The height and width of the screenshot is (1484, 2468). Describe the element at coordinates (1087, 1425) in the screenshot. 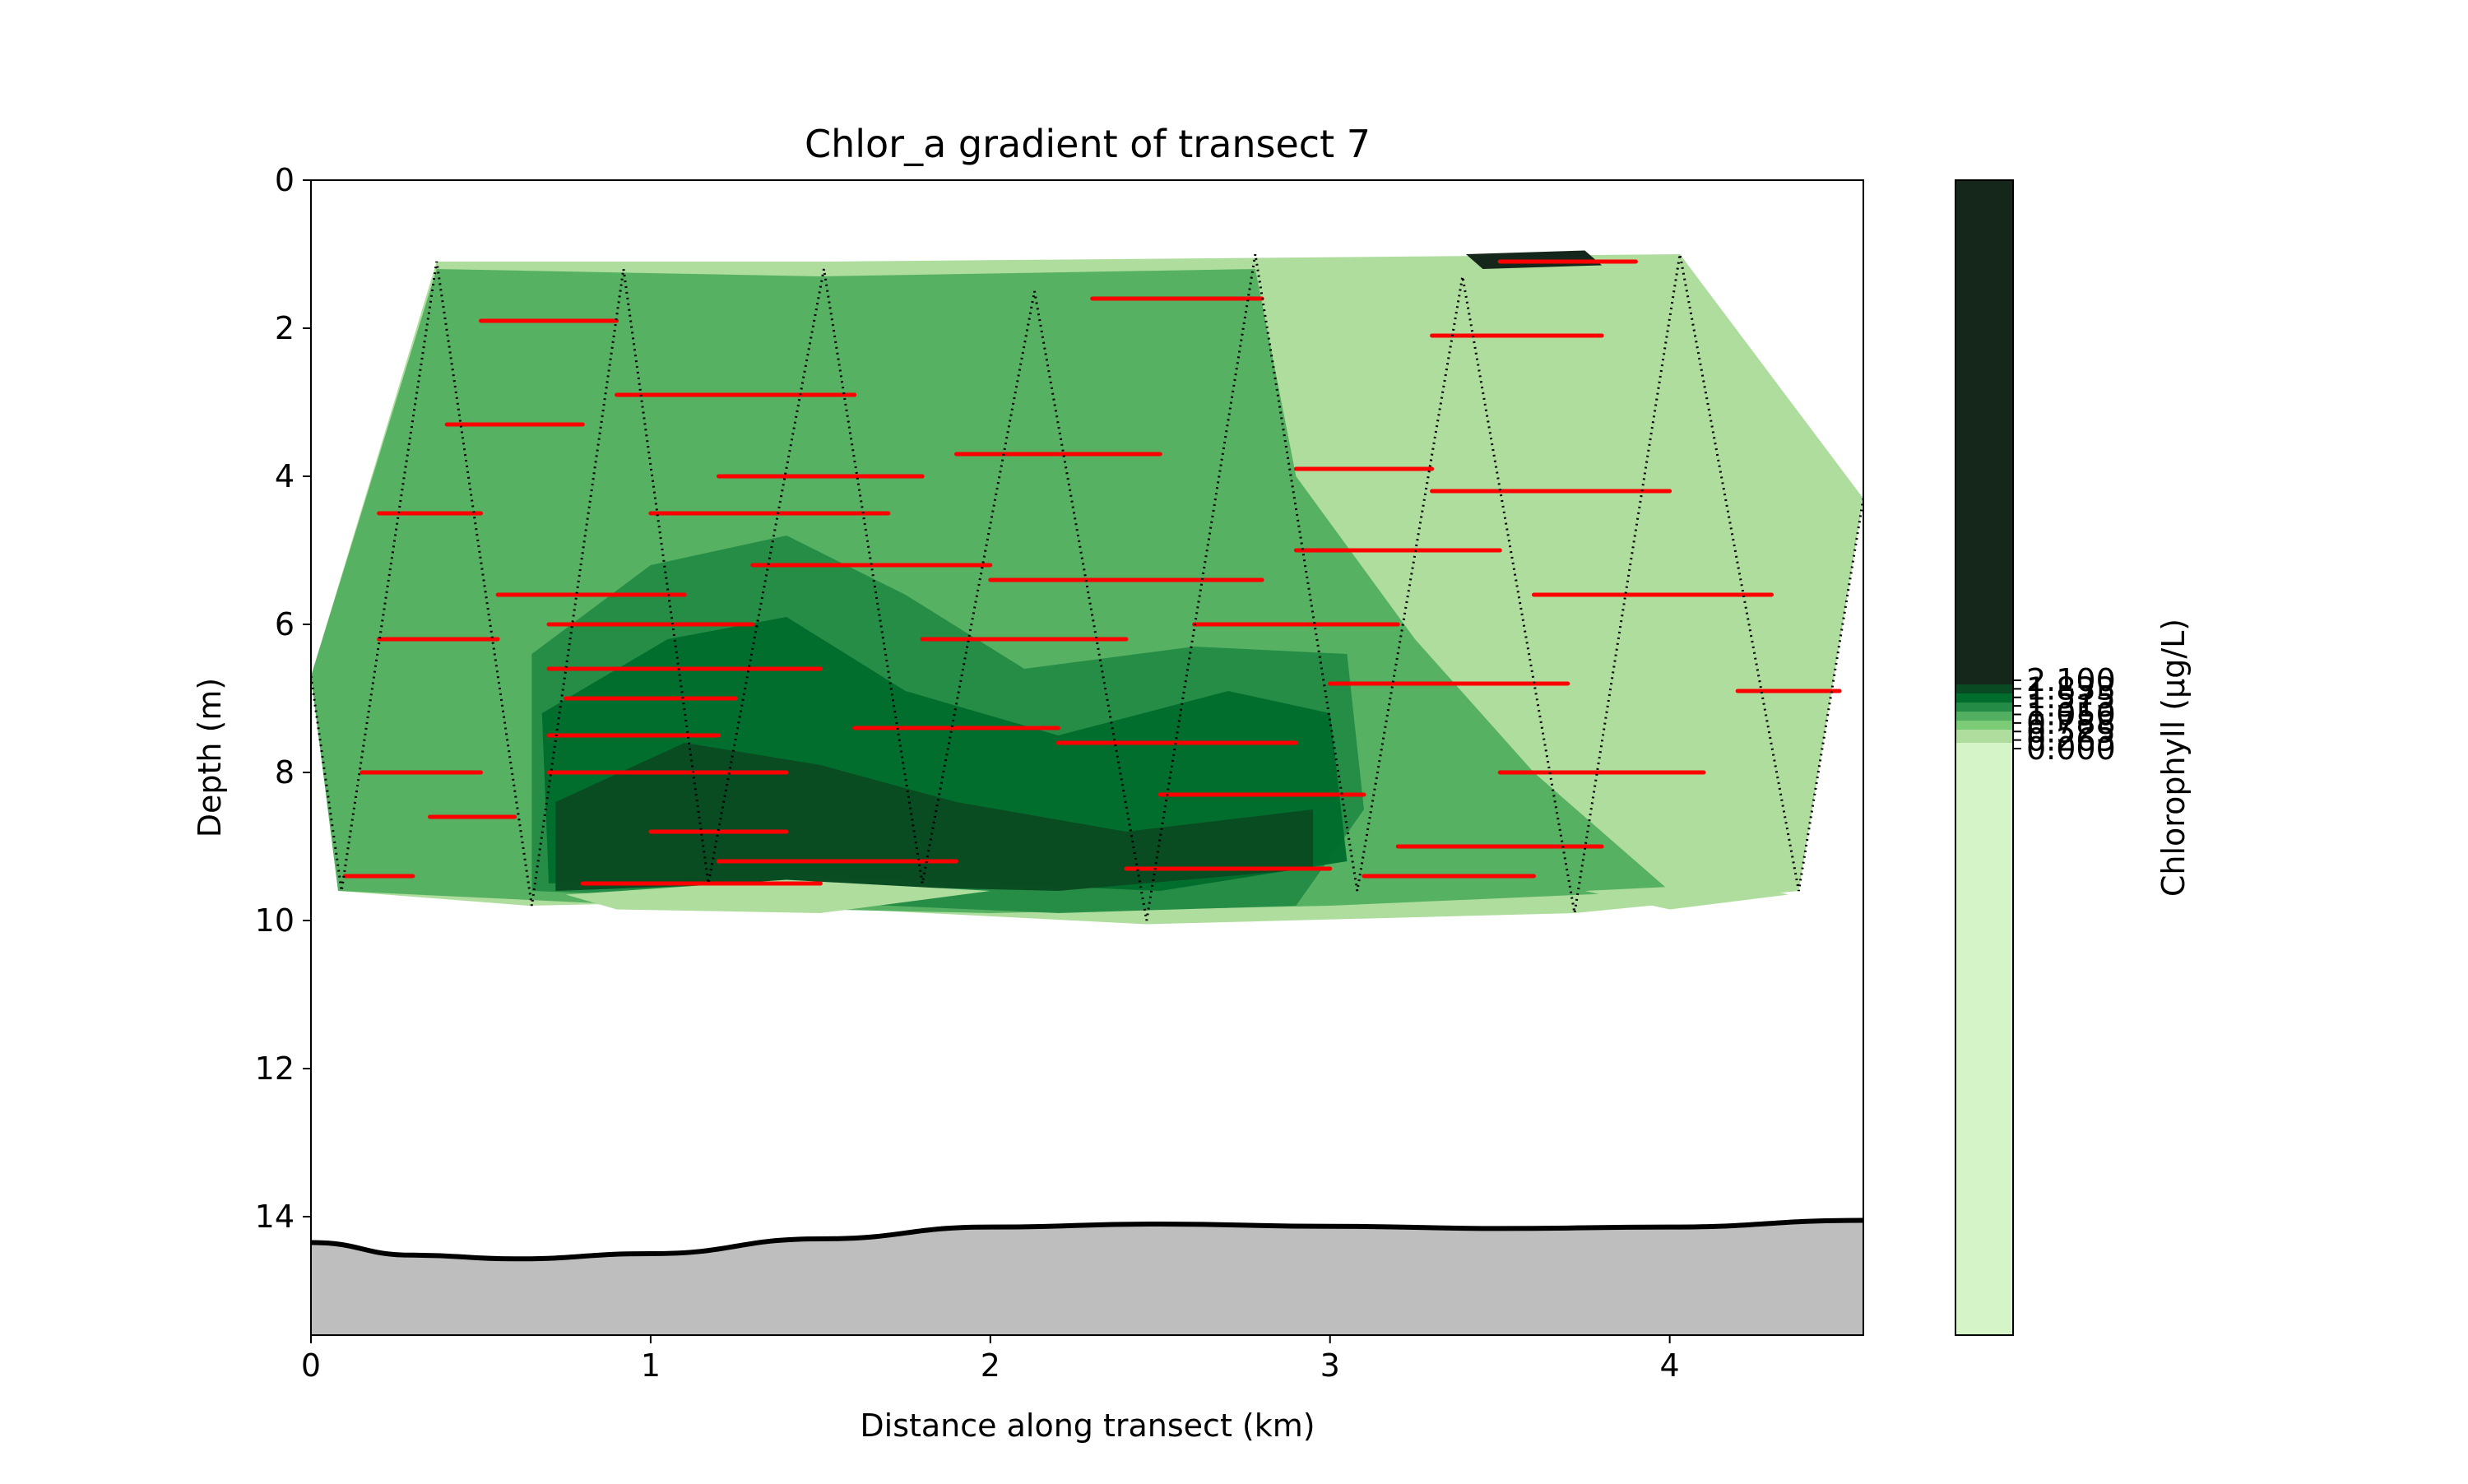

I see `x-axis-label: Distance along transect (km)` at that location.